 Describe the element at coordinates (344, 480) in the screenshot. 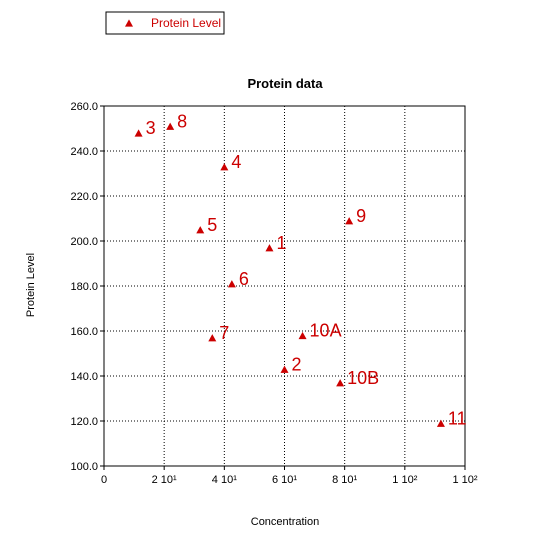

I see `x-tick-label: 8 10¹` at that location.